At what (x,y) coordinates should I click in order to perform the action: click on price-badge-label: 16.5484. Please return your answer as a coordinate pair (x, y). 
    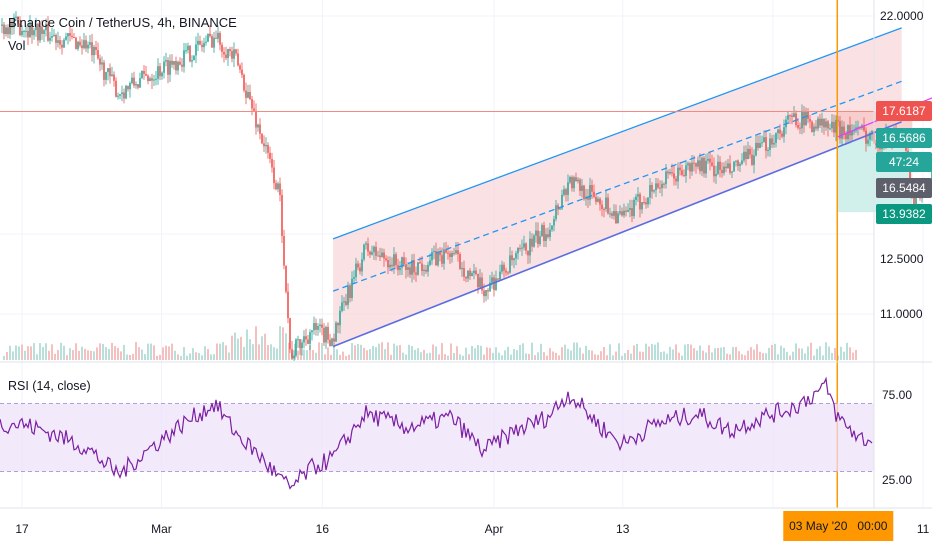
    Looking at the image, I should click on (904, 188).